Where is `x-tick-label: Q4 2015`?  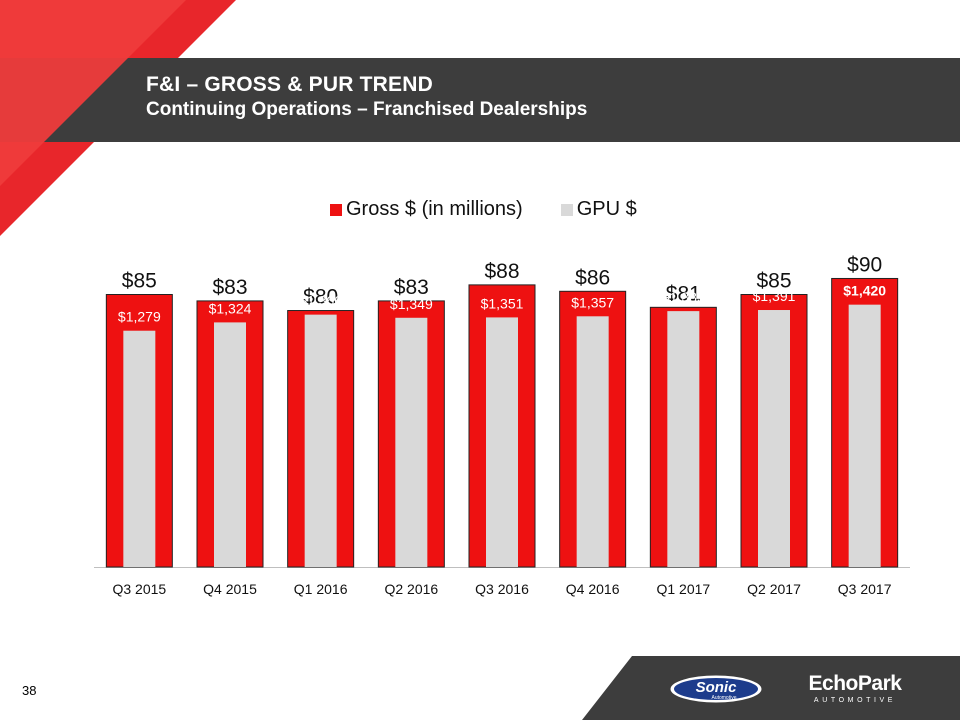 x-tick-label: Q4 2015 is located at coordinates (230, 589).